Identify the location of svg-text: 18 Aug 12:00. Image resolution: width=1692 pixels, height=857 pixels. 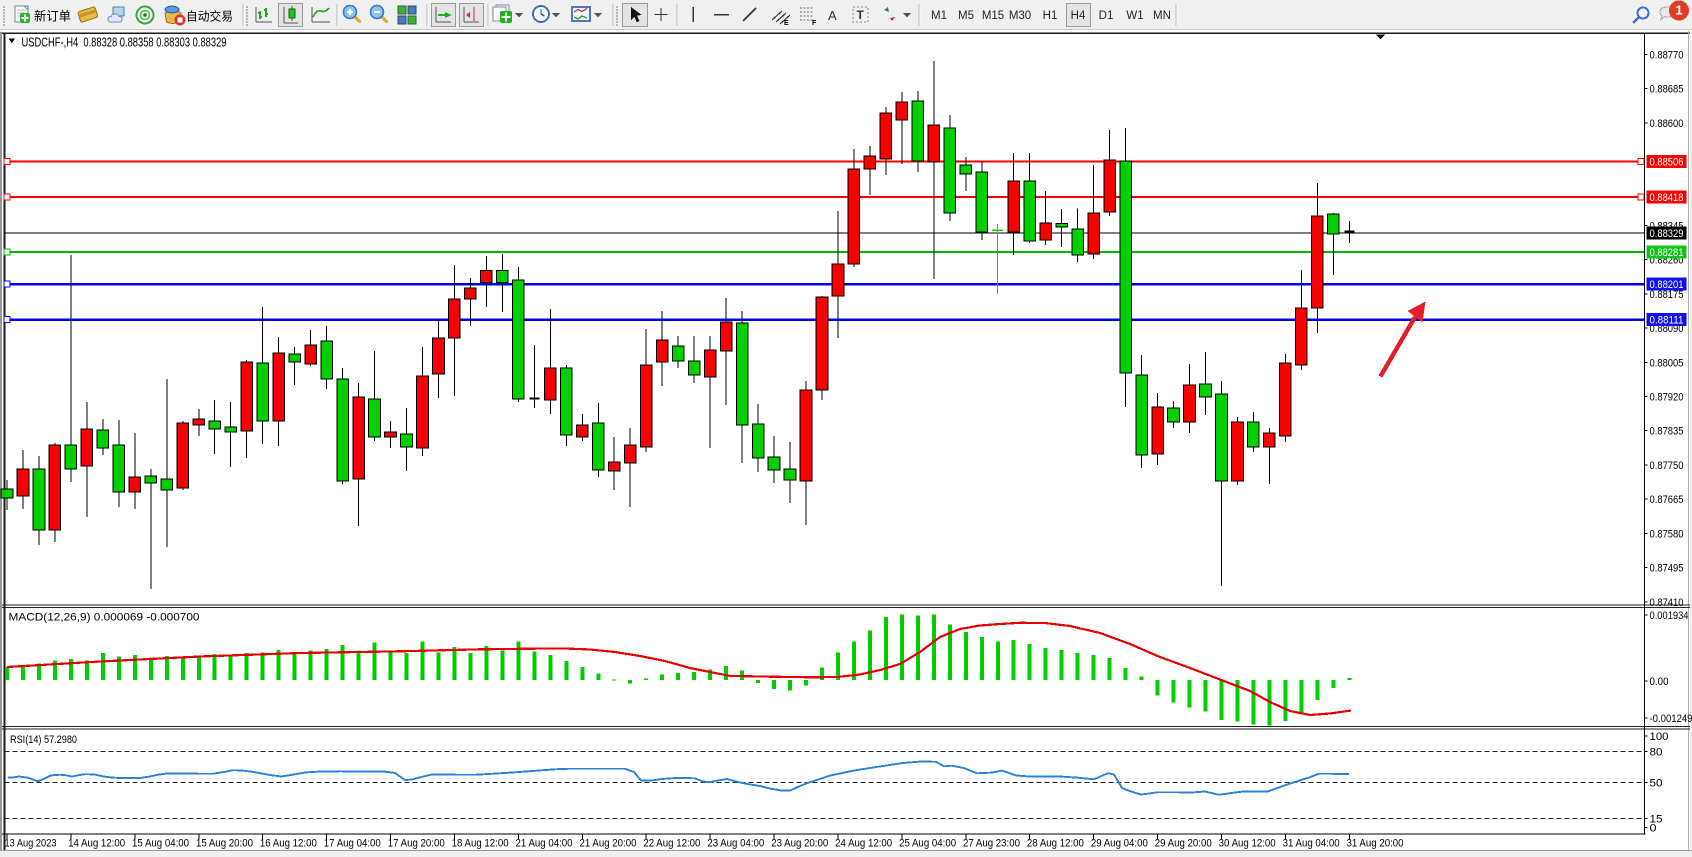
(480, 844).